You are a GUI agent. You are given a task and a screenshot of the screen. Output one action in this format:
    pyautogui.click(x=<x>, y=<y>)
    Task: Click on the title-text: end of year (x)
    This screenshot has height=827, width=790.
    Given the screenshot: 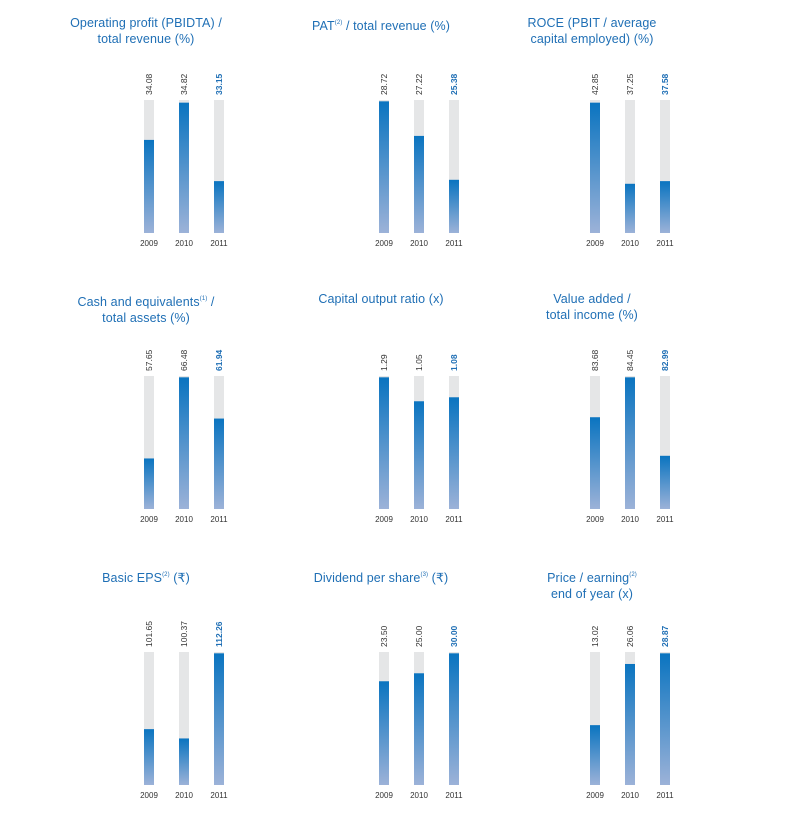 What is the action you would take?
    pyautogui.click(x=592, y=594)
    